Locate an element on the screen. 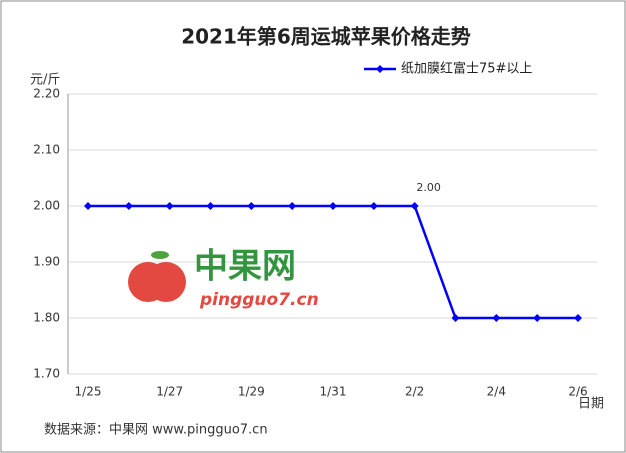 Image resolution: width=626 pixels, height=453 pixels. x-tick-label: 2/6 is located at coordinates (577, 392).